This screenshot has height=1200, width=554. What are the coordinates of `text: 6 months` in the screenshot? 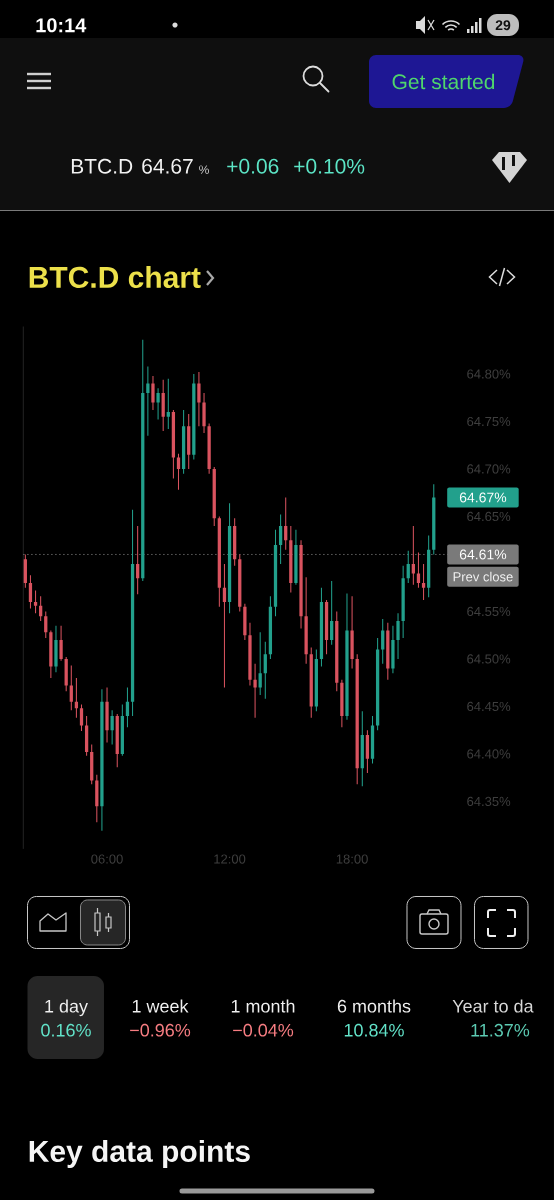 It's located at (374, 1006).